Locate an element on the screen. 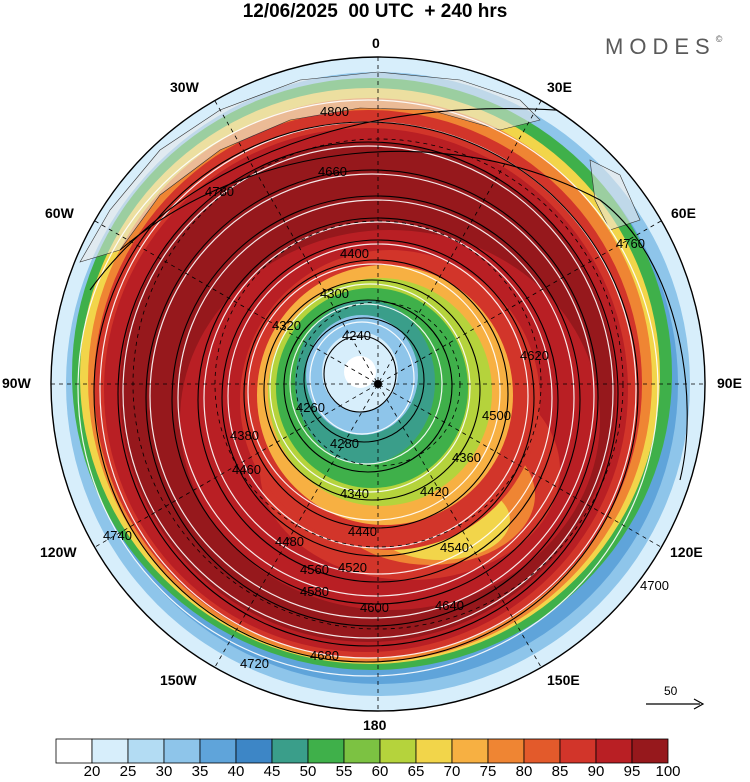 This screenshot has height=782, width=750. lon-label-120e: 120E is located at coordinates (686, 552).